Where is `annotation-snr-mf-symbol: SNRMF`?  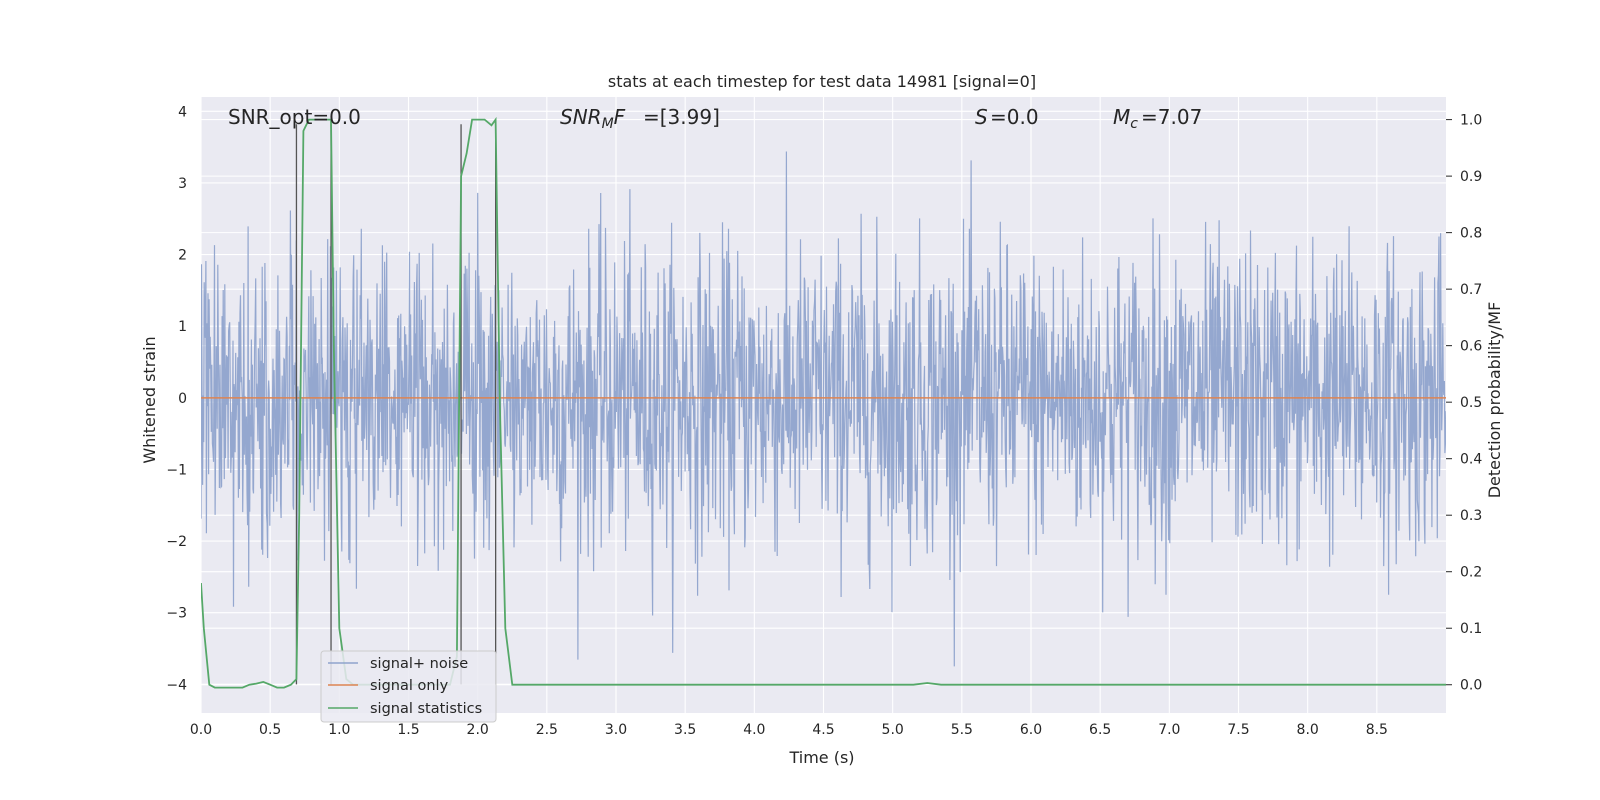
annotation-snr-mf-symbol: SNRMF is located at coordinates (593, 118).